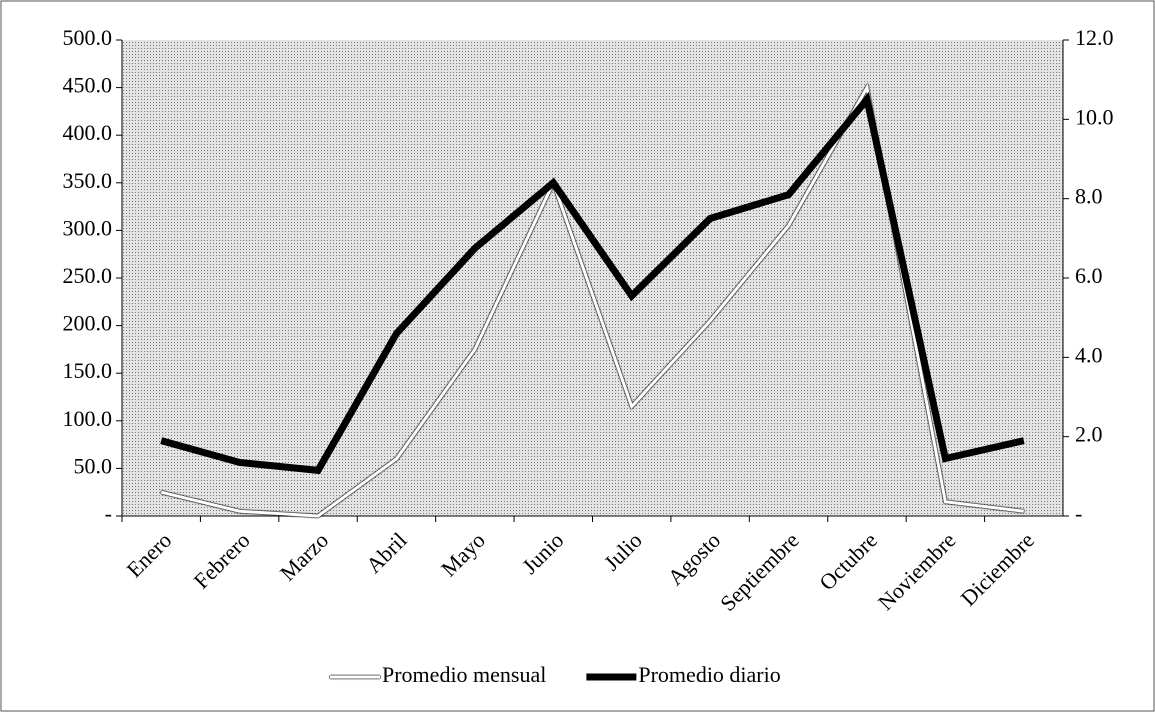  Describe the element at coordinates (88, 370) in the screenshot. I see `y-tick-label: 150.0` at that location.